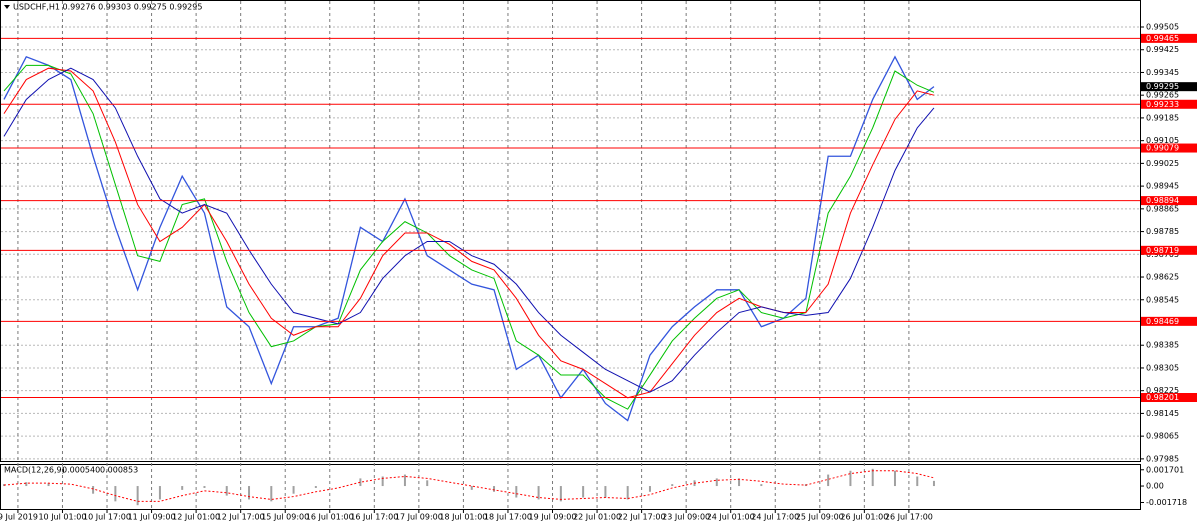  What do you see at coordinates (19, 517) in the screenshot?
I see `x-tick-label: 9 Jul 2019` at bounding box center [19, 517].